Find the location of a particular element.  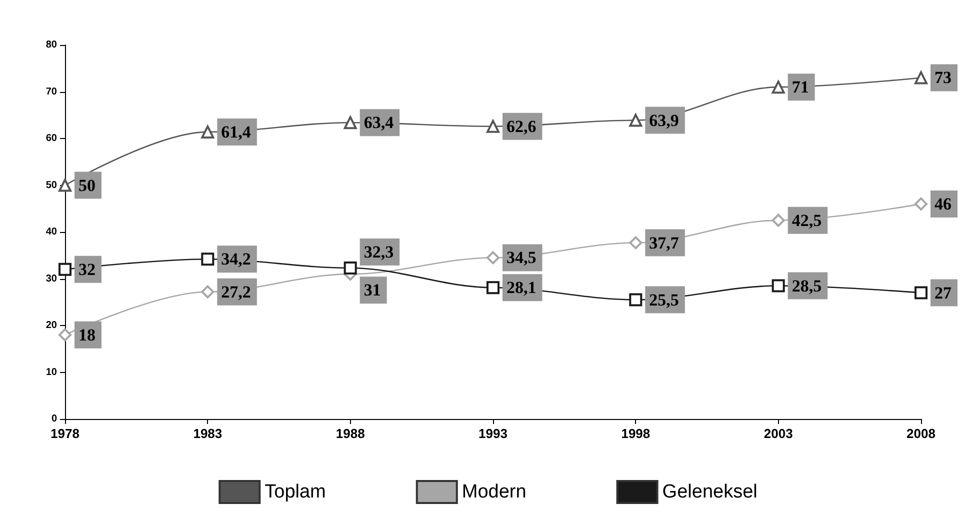

data-label: 42,5 is located at coordinates (807, 220).